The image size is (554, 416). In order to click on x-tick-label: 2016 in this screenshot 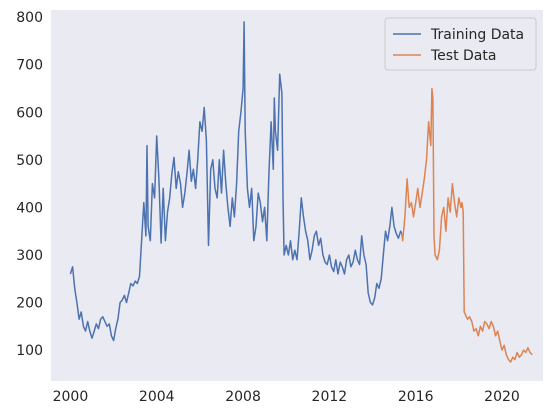, I will do `click(416, 397)`.